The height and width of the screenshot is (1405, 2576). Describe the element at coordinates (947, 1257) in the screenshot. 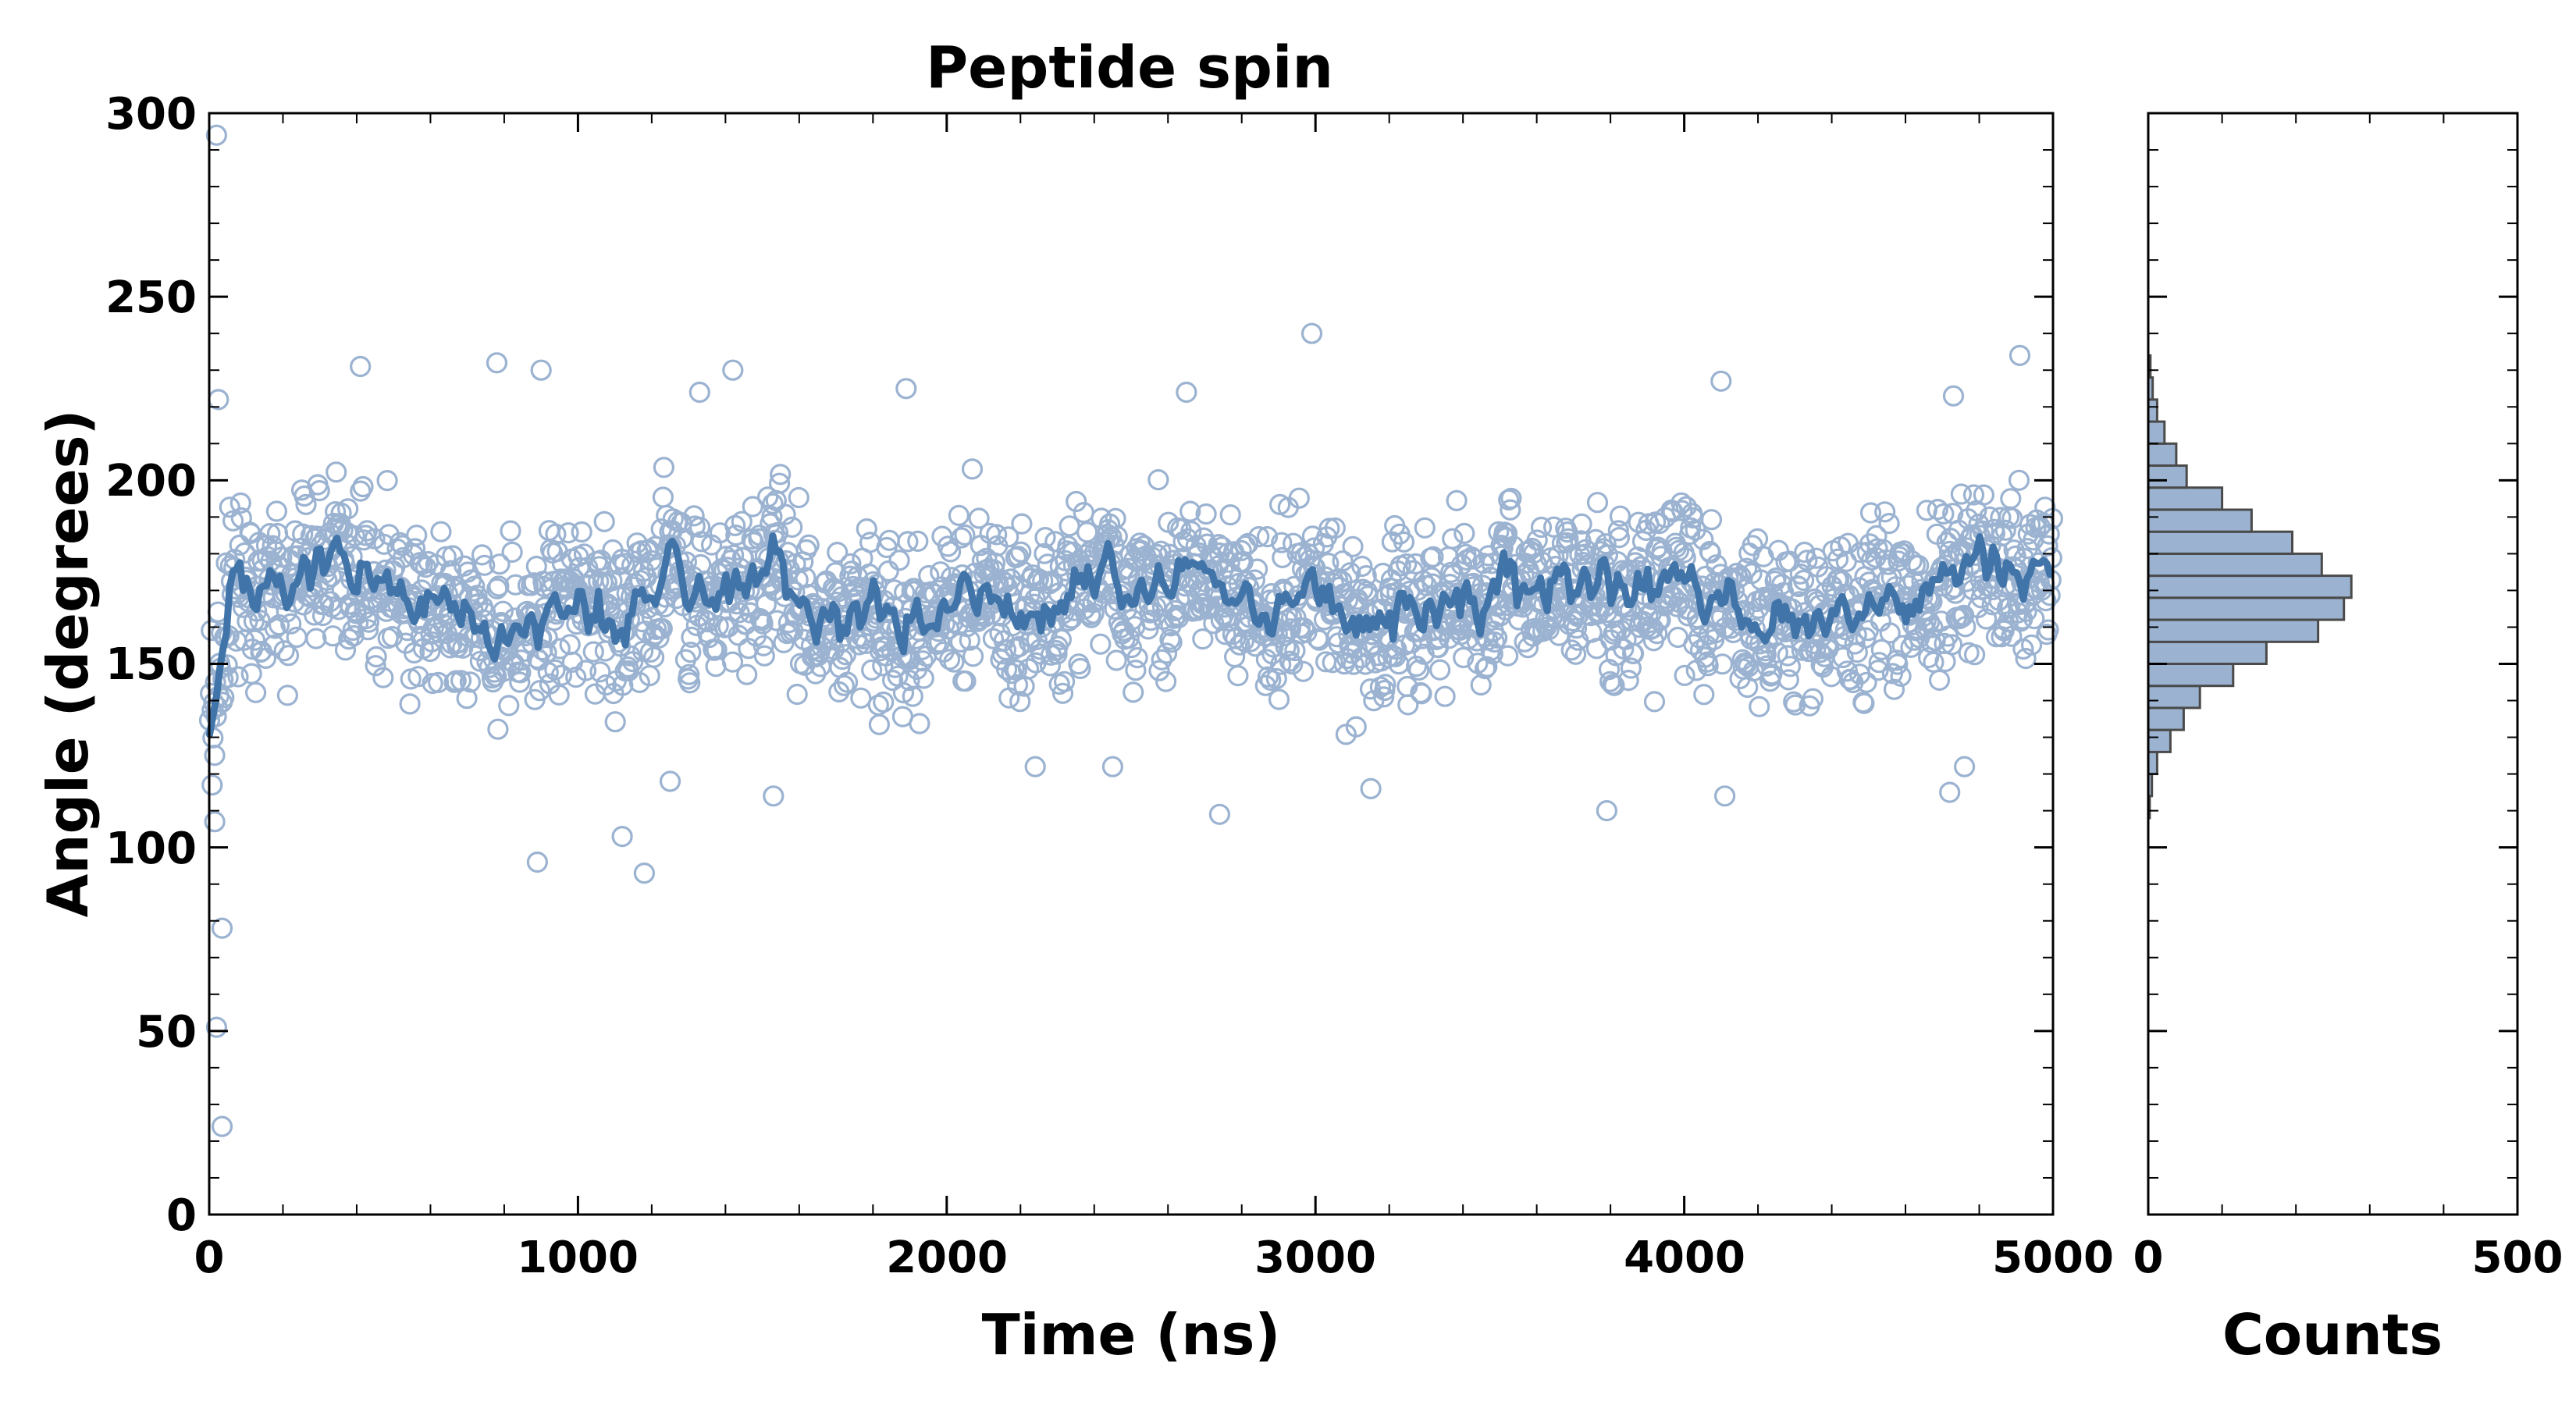

I see `x-tick-label: 2000` at that location.